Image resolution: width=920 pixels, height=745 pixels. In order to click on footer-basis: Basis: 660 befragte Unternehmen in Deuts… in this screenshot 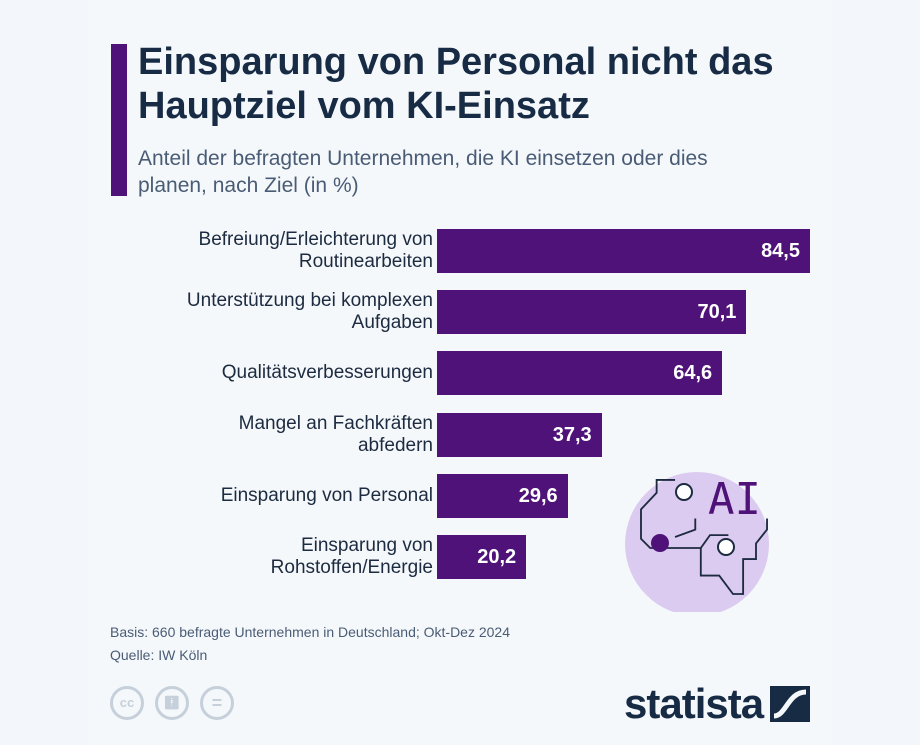, I will do `click(310, 632)`.